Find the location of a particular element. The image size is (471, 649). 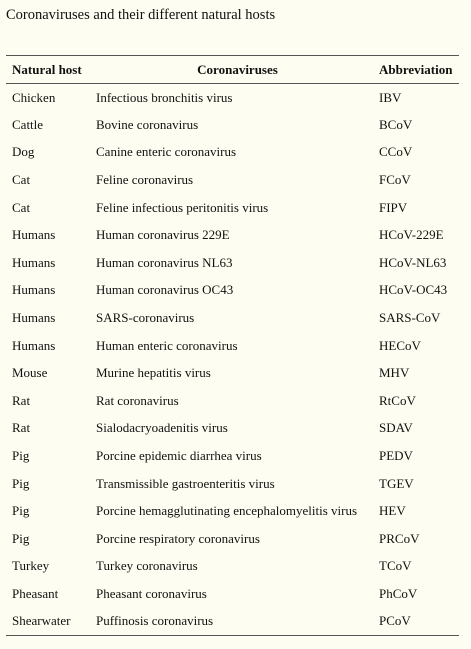

table-row: Turkey Turkey coronavirus TCoV is located at coordinates (232, 567).